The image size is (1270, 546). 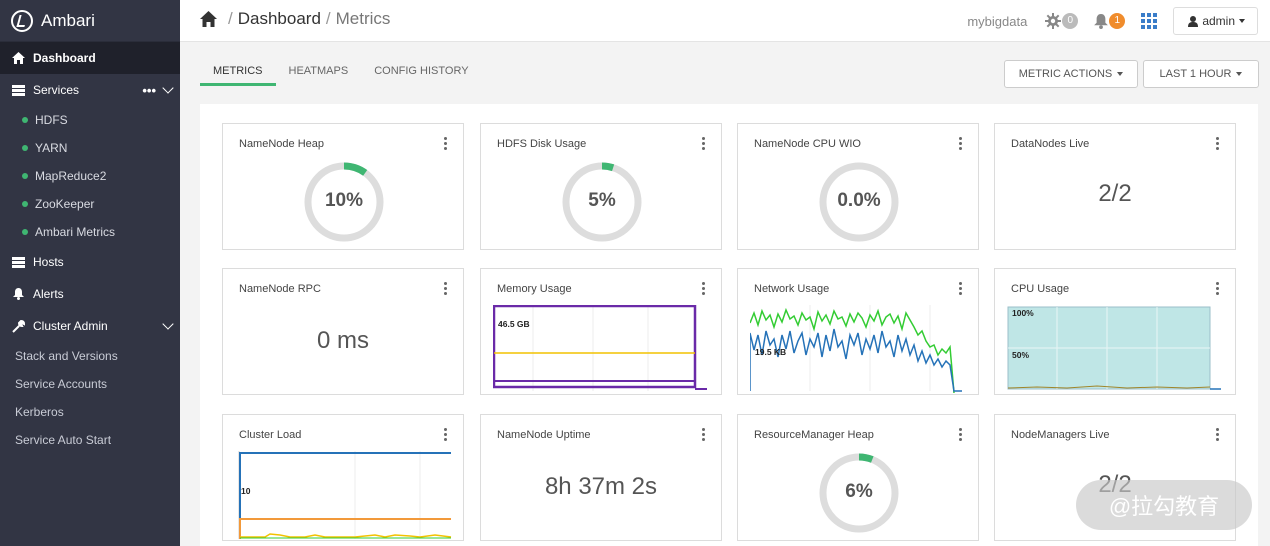 I want to click on tab-config-history: CONFIG HISTORY, so click(x=421, y=71).